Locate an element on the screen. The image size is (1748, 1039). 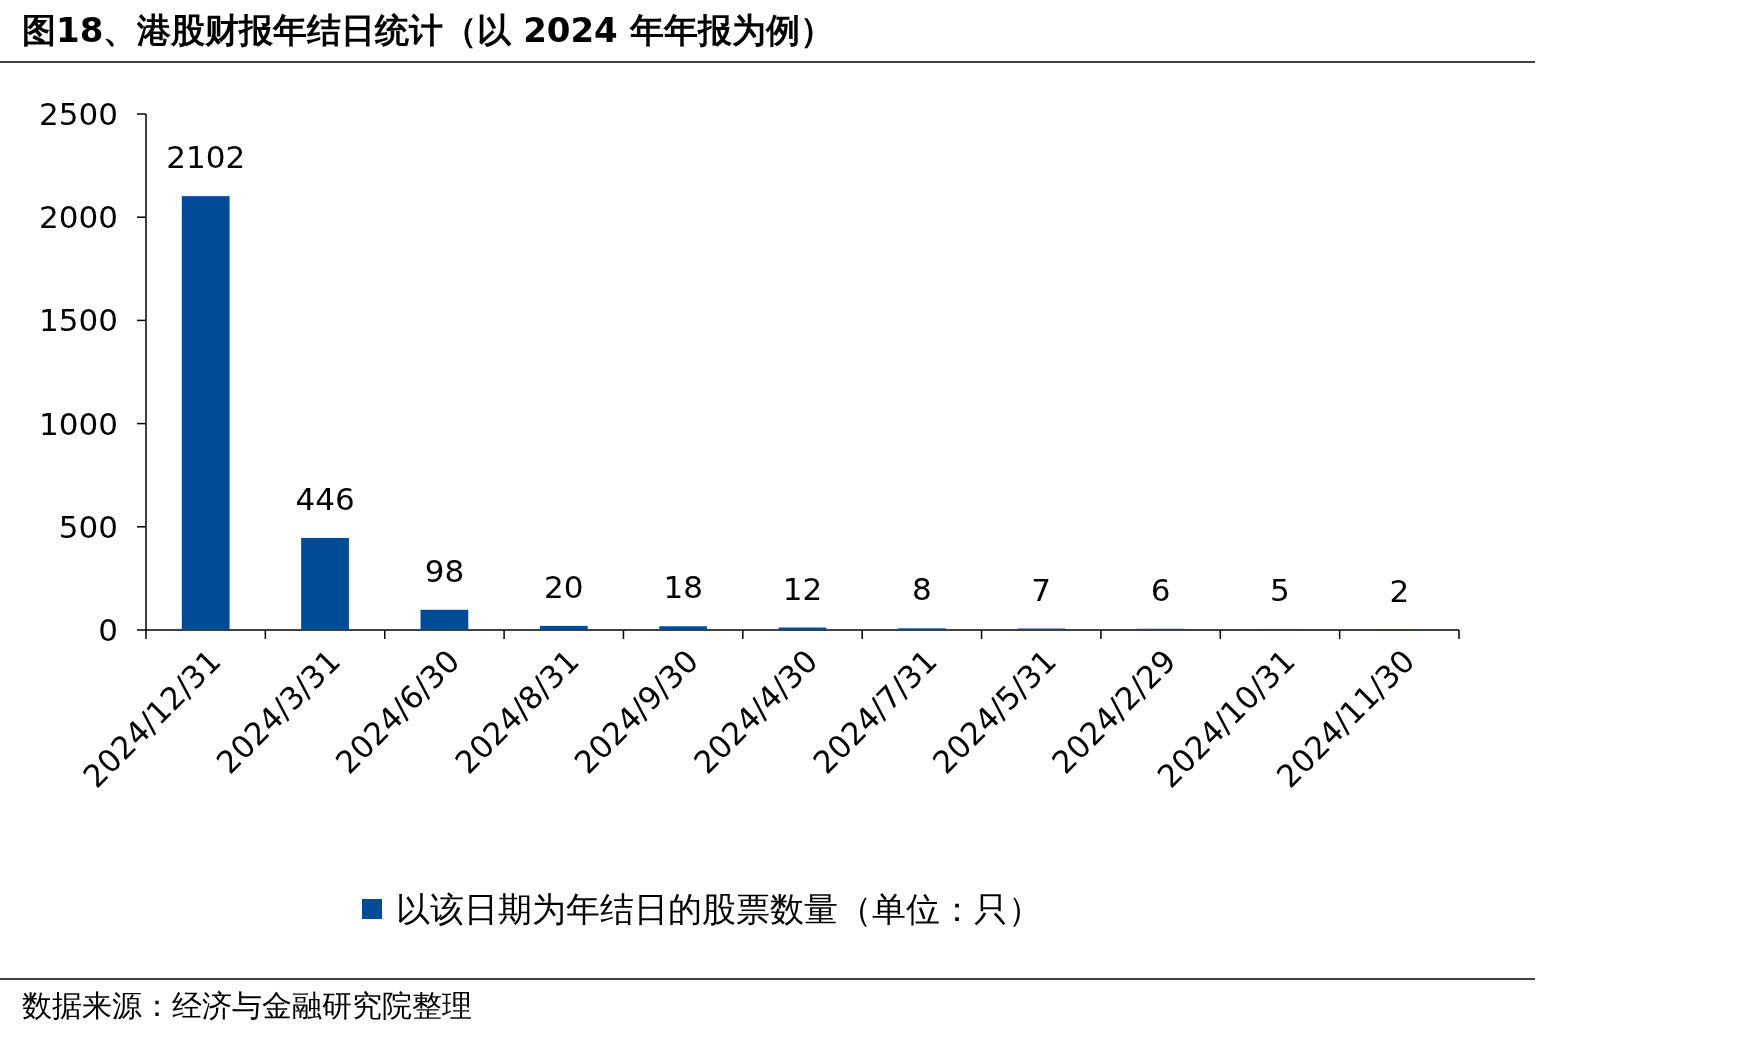
y-tick-label: 0 is located at coordinates (108, 630).